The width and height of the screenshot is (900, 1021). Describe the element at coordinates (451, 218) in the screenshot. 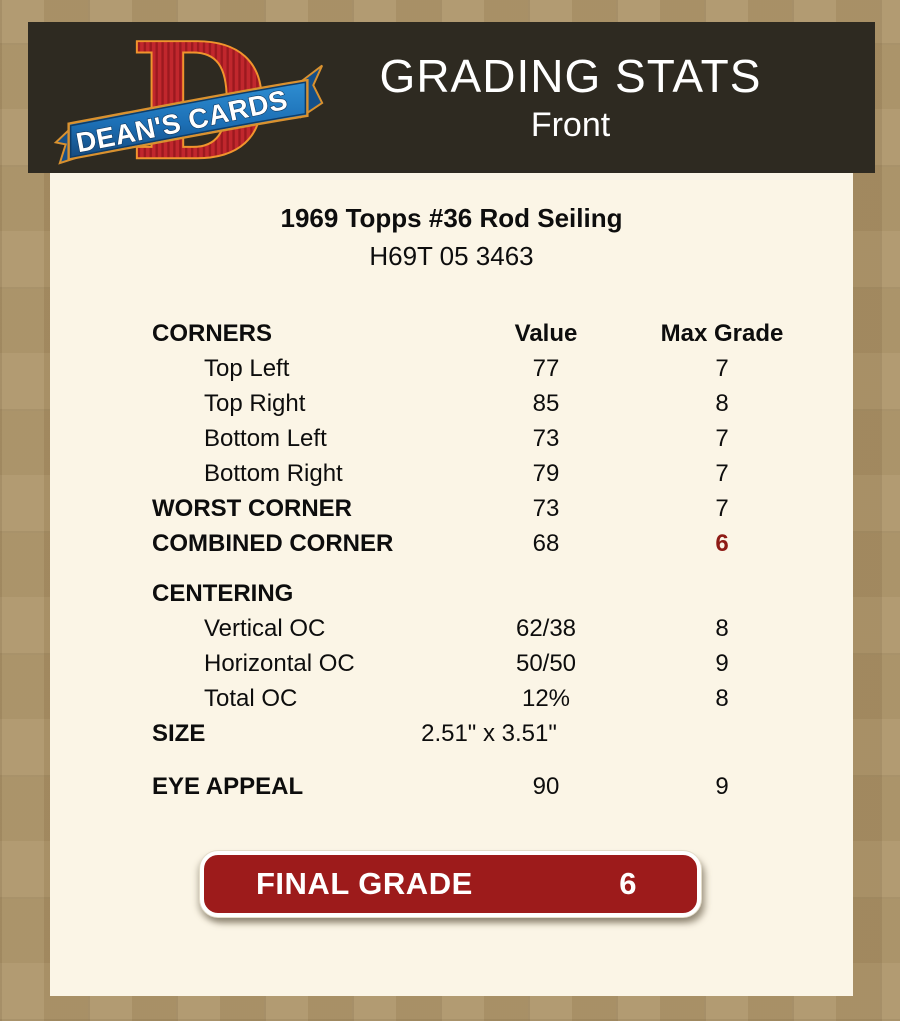

I see `card-title: 1969 Topps #36 Rod Seiling` at that location.